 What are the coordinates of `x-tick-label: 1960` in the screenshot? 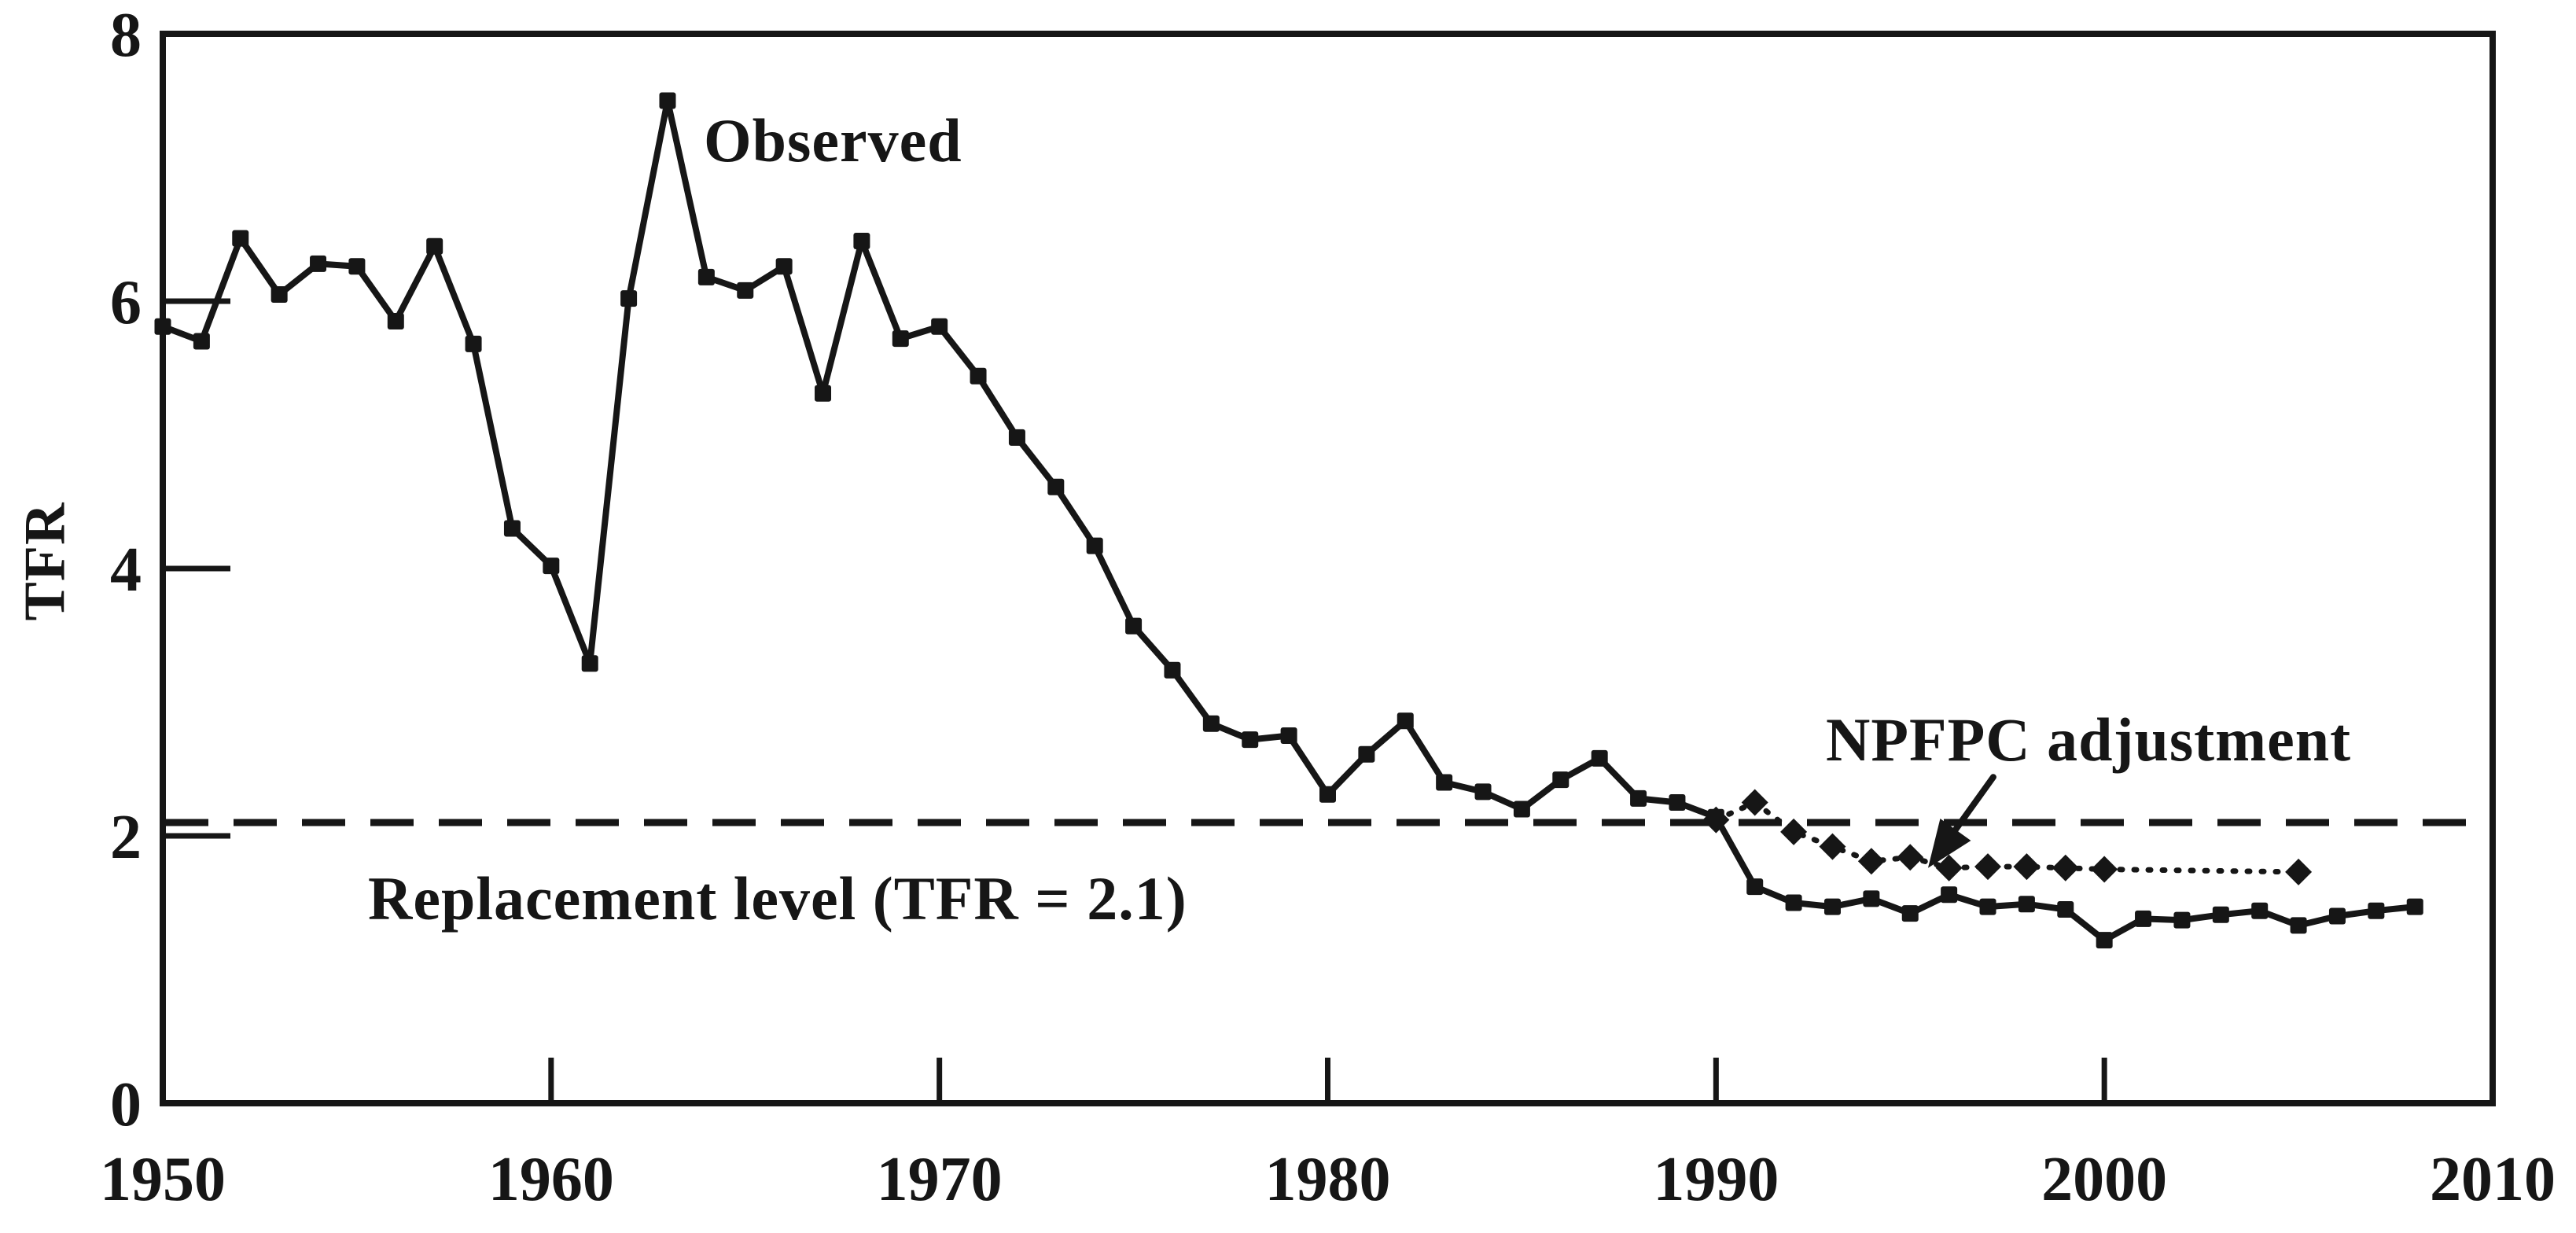 It's located at (551, 1179).